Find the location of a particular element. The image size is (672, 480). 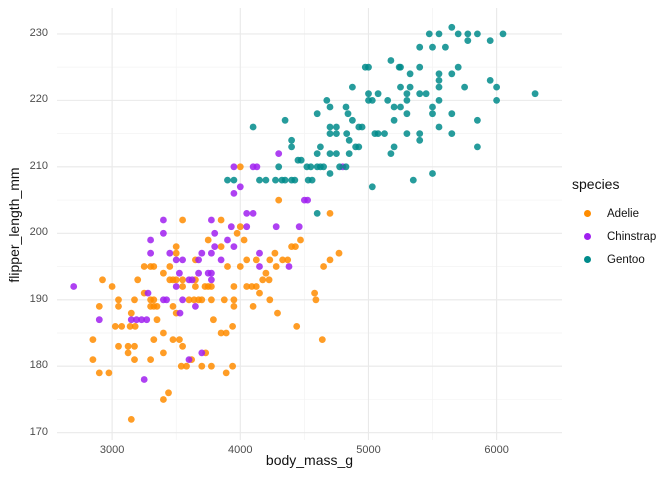

y-tick-label: 210 is located at coordinates (38, 165).